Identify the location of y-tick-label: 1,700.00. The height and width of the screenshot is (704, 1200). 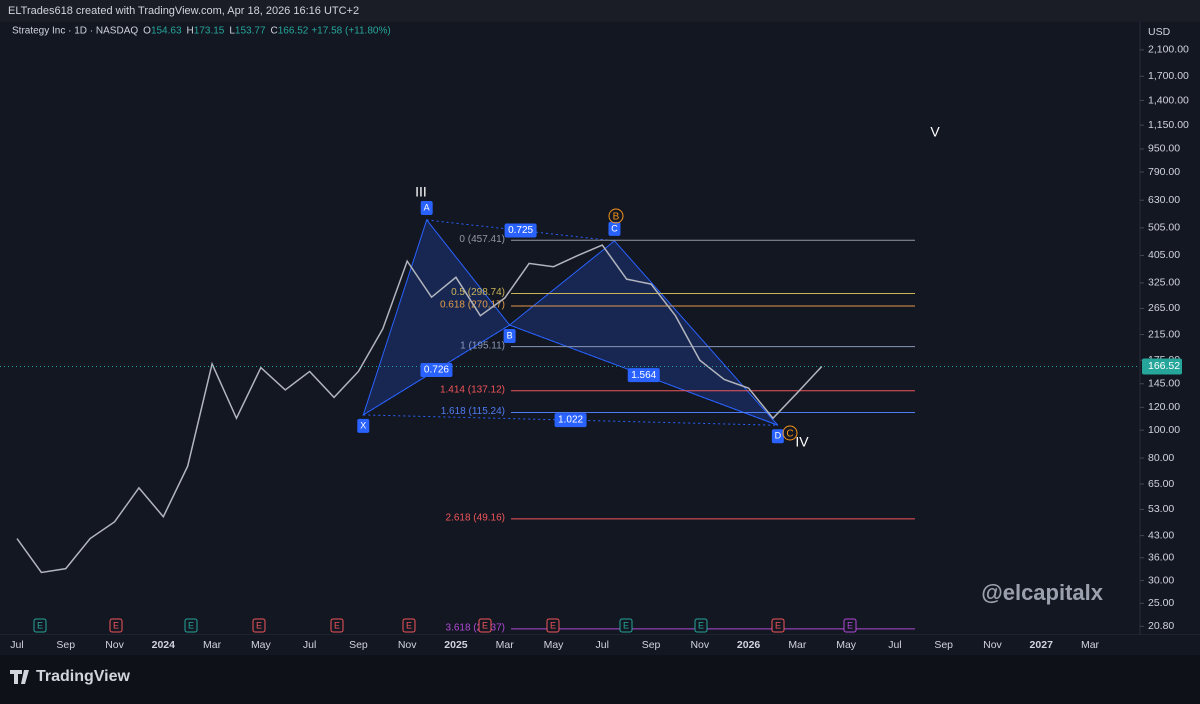
(1168, 76).